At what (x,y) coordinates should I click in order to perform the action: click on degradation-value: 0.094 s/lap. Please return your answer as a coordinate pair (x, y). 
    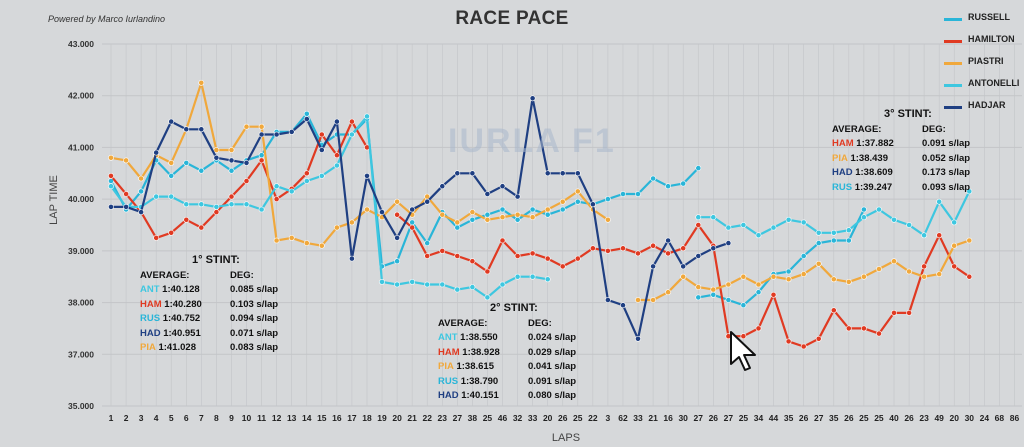
    Looking at the image, I should click on (254, 319).